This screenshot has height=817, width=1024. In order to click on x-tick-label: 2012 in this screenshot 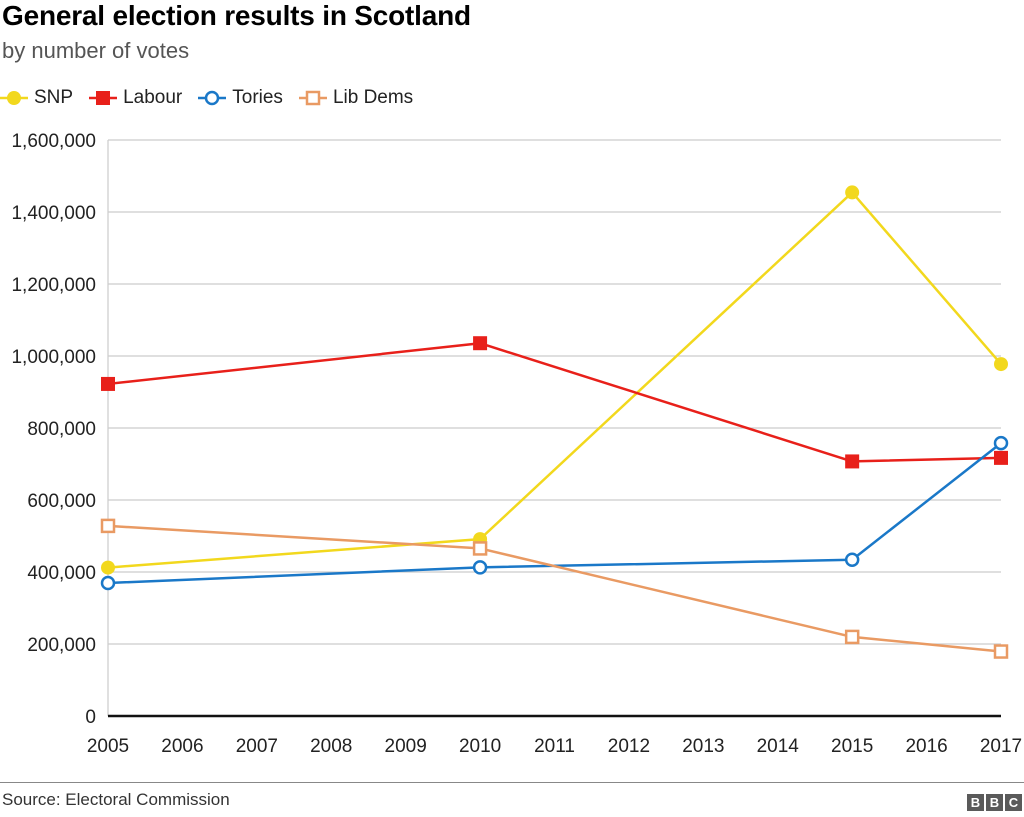, I will do `click(629, 746)`.